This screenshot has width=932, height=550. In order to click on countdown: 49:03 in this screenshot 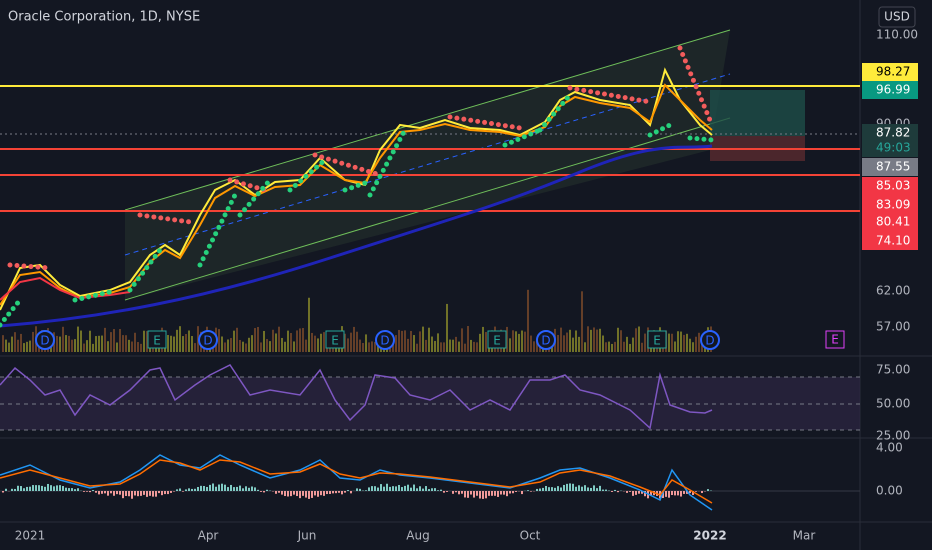, I will do `click(893, 148)`.